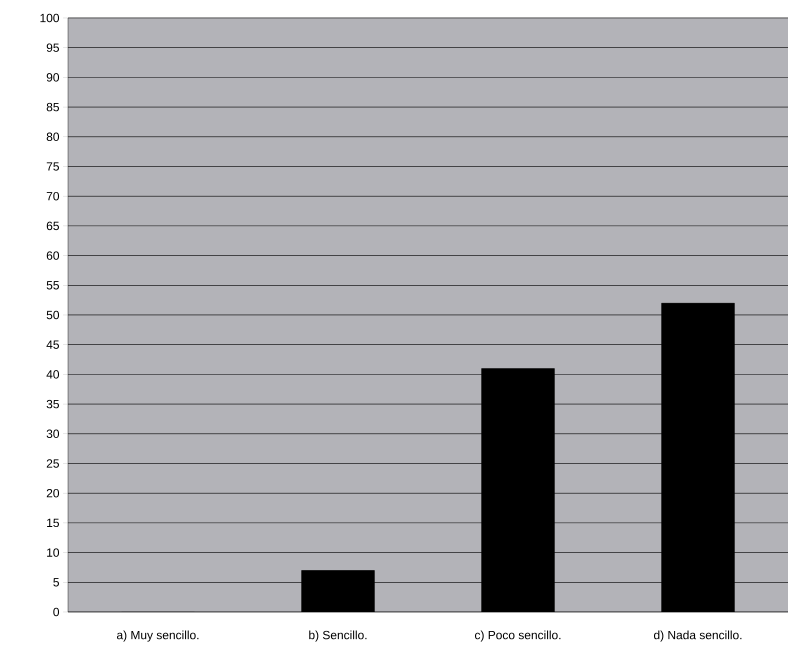 The height and width of the screenshot is (660, 789). What do you see at coordinates (517, 636) in the screenshot?
I see `x-tick-label: c) Poco sencillo.` at bounding box center [517, 636].